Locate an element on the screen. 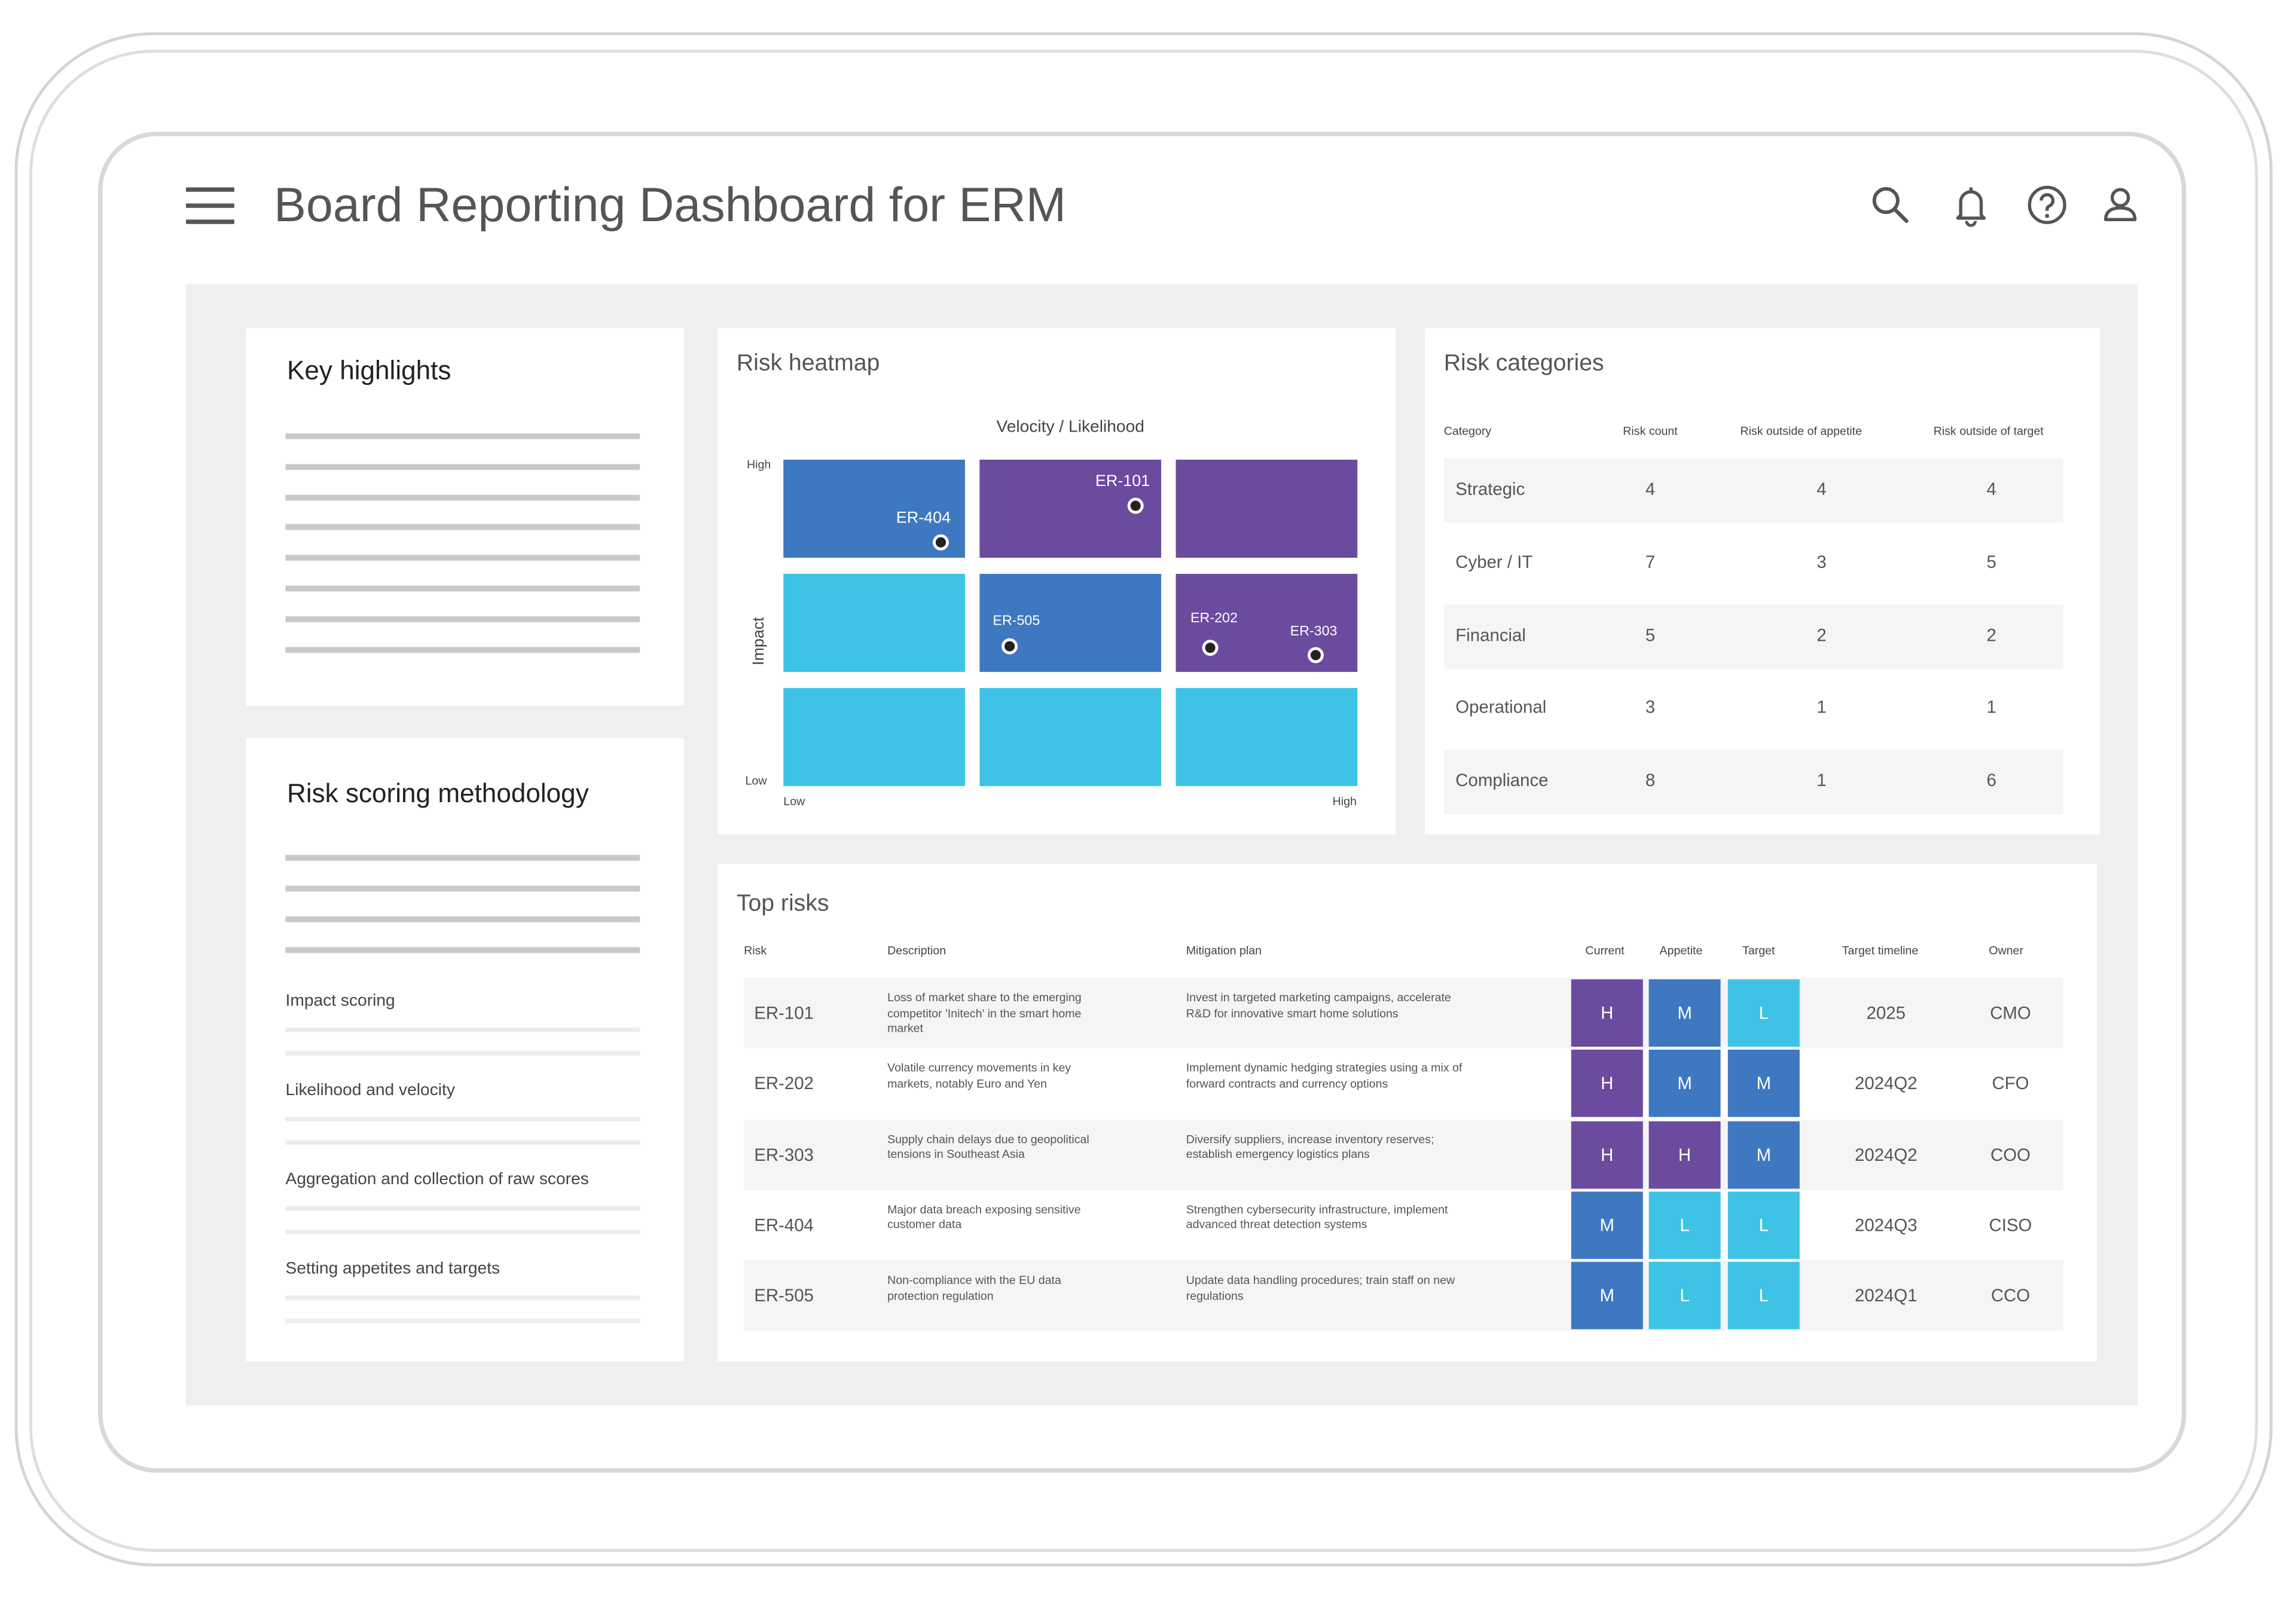 The height and width of the screenshot is (1599, 2296). risk-timeline: 2024Q1 is located at coordinates (1886, 1295).